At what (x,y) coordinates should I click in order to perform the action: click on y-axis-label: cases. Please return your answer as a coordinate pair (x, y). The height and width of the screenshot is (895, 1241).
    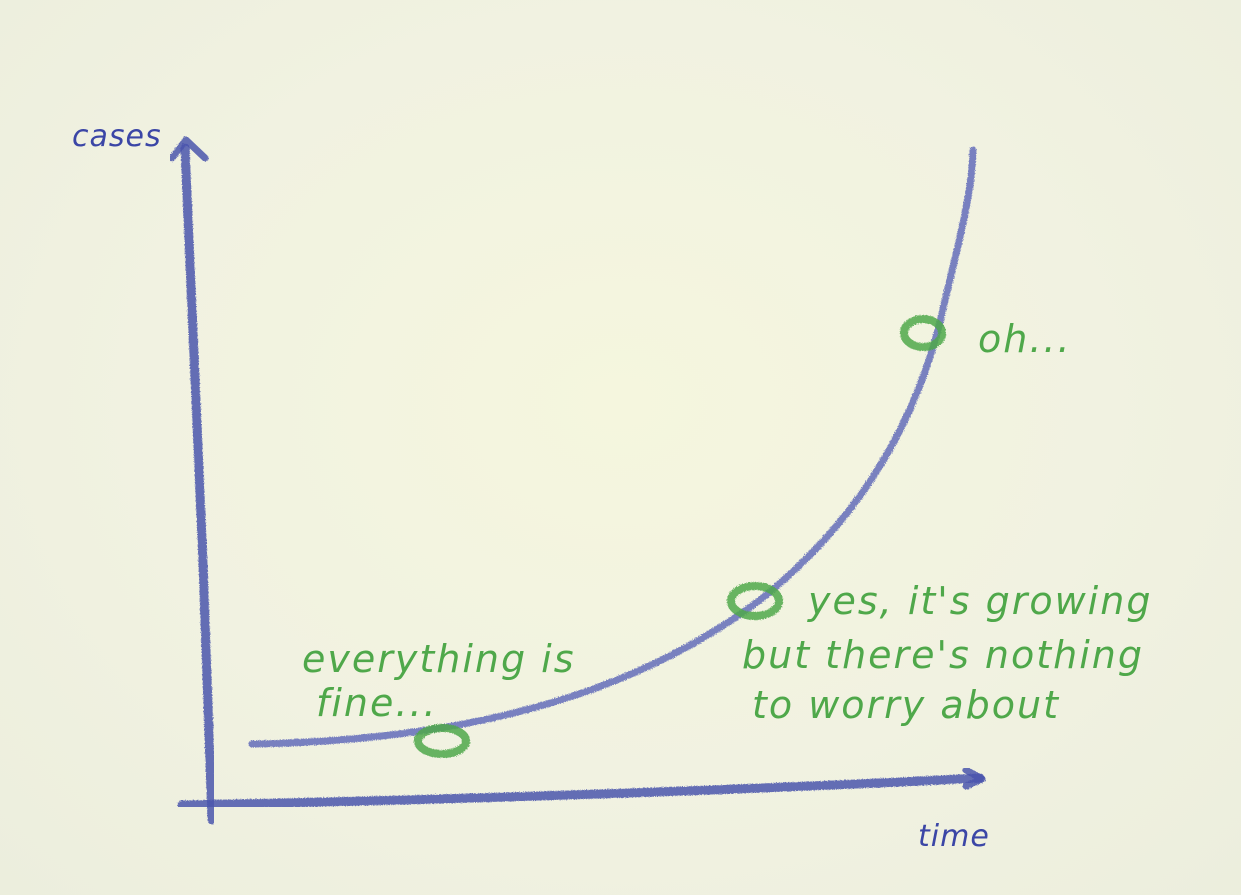
    Looking at the image, I should click on (117, 136).